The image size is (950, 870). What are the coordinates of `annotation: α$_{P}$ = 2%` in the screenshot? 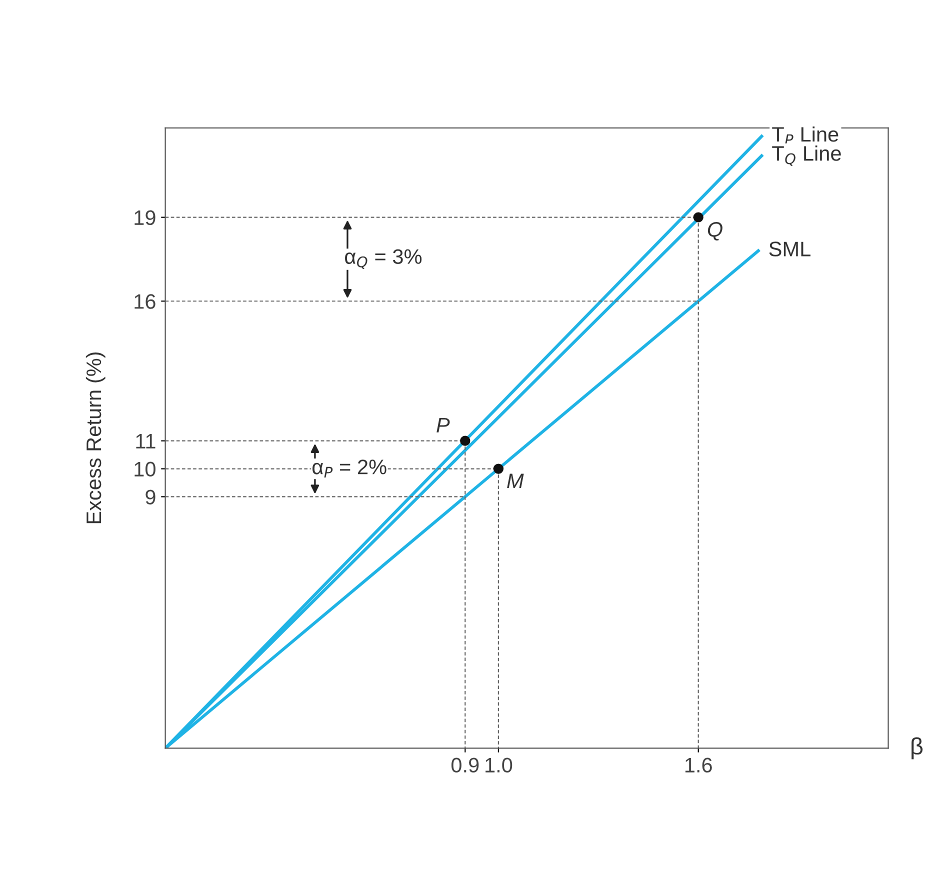 It's located at (349, 469).